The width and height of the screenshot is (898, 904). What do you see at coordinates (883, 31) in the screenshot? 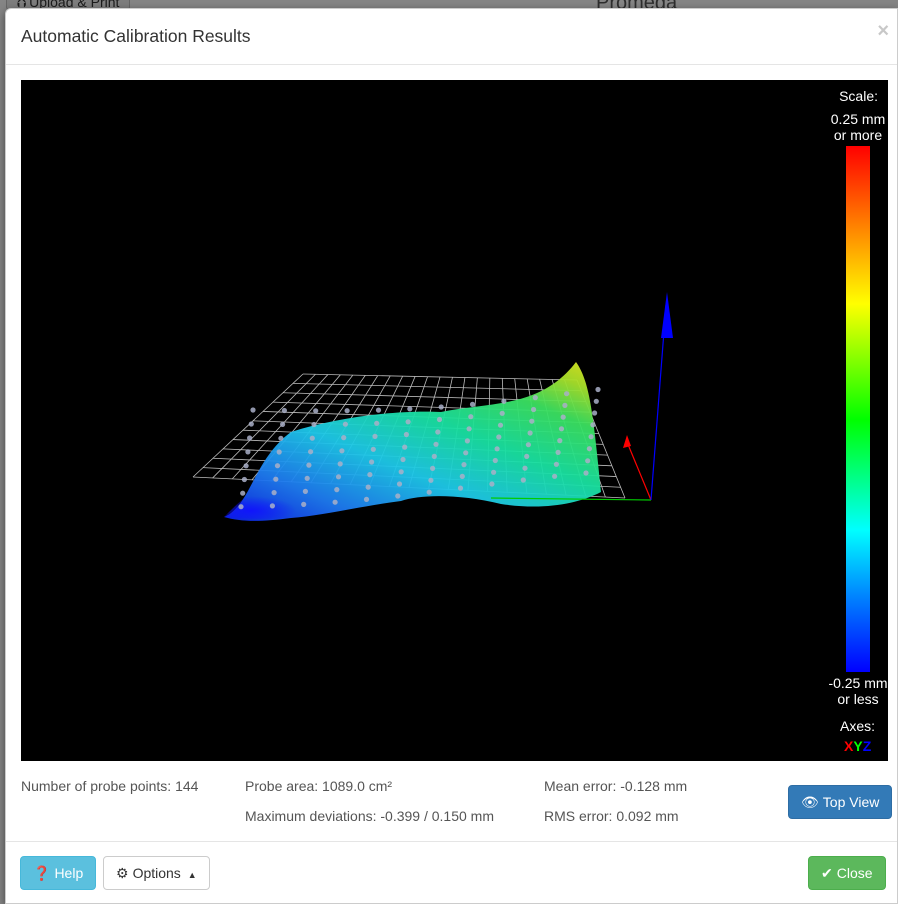
I see `close-icon: ×` at bounding box center [883, 31].